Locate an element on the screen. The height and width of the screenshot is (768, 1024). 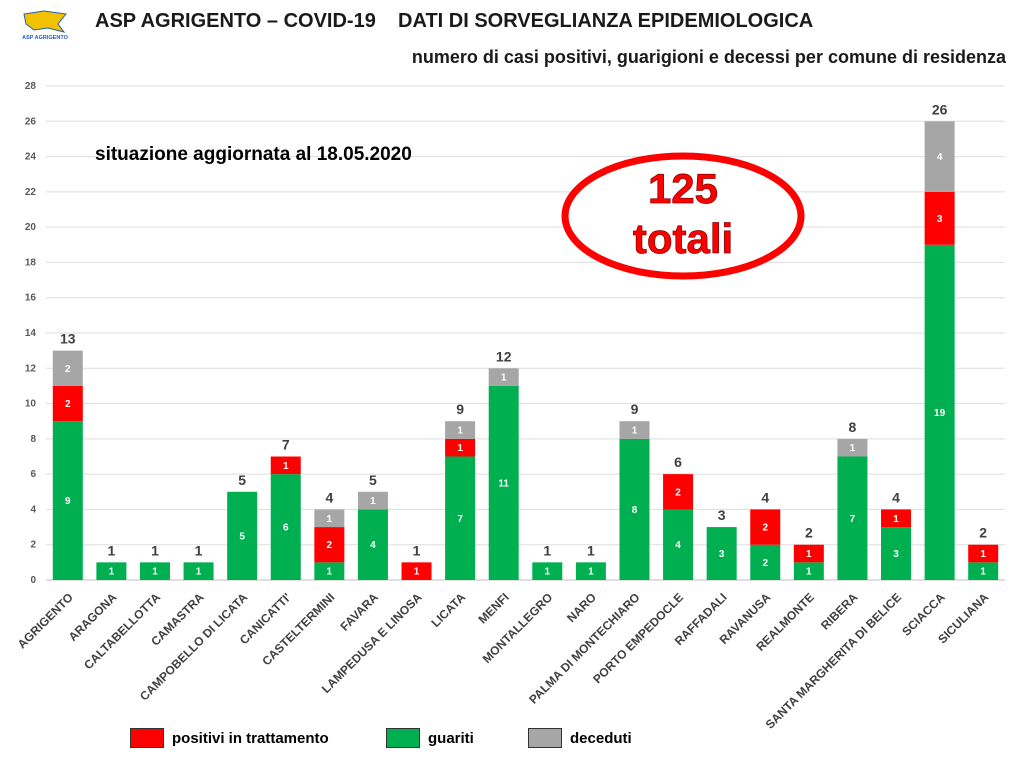
y-tick-label: 2 is located at coordinates (33, 545).